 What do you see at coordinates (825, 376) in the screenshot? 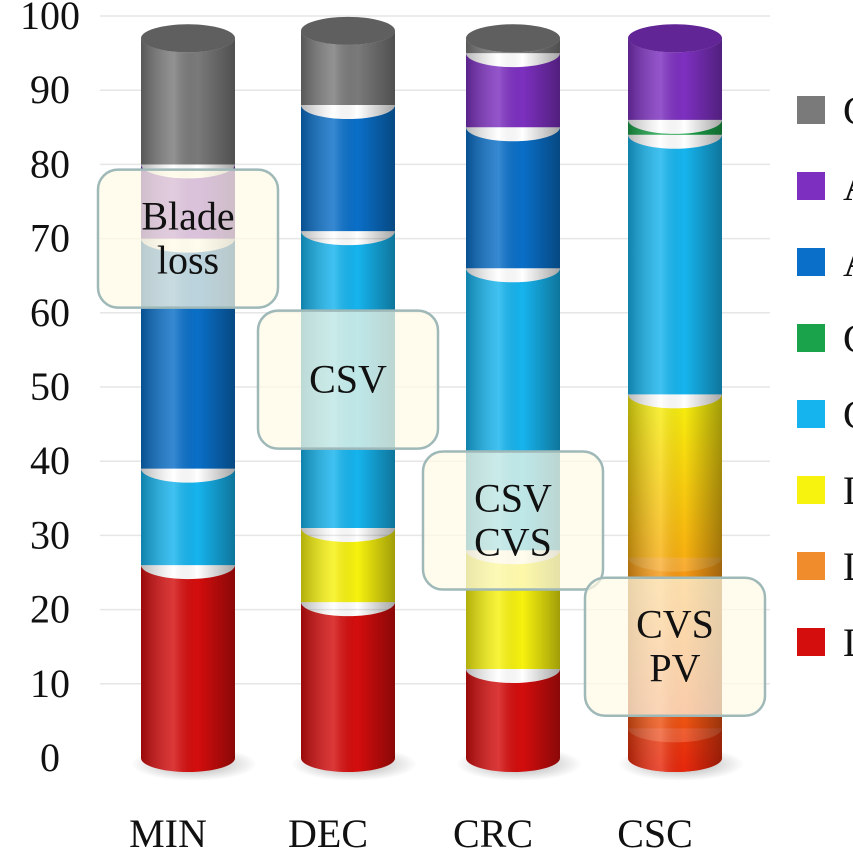
I see `legend: CAACCLLL` at bounding box center [825, 376].